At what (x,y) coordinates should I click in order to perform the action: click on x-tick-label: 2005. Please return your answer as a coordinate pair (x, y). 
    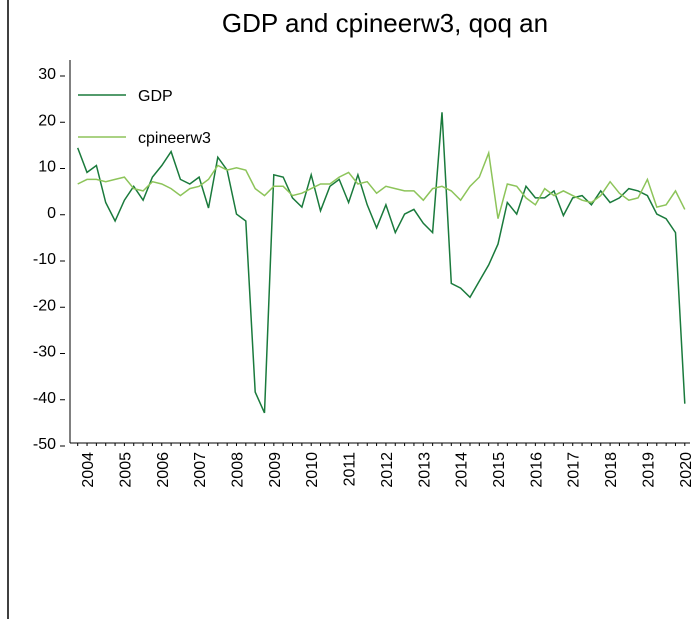
    Looking at the image, I should click on (125, 470).